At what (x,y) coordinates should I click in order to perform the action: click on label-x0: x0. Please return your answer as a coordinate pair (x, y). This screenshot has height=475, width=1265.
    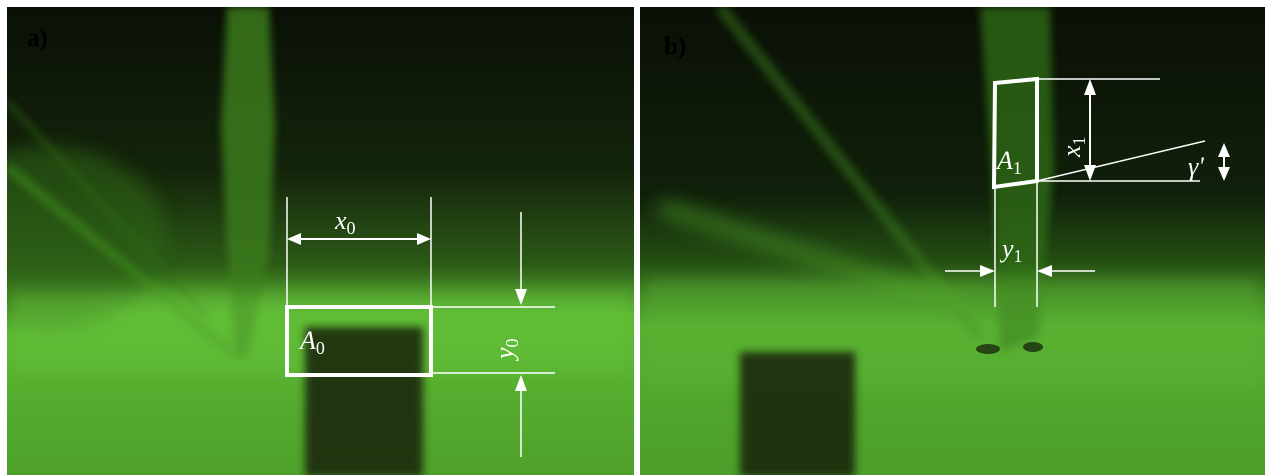
    Looking at the image, I should click on (345, 222).